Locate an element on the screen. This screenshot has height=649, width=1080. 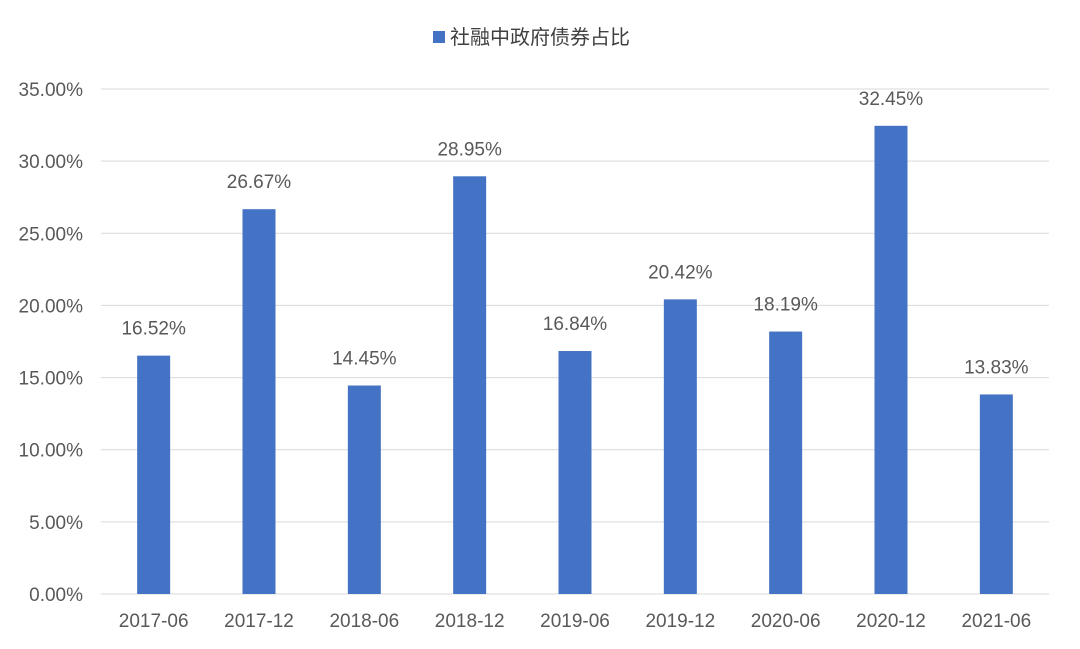
x-tick-label: 2017-06 is located at coordinates (154, 621).